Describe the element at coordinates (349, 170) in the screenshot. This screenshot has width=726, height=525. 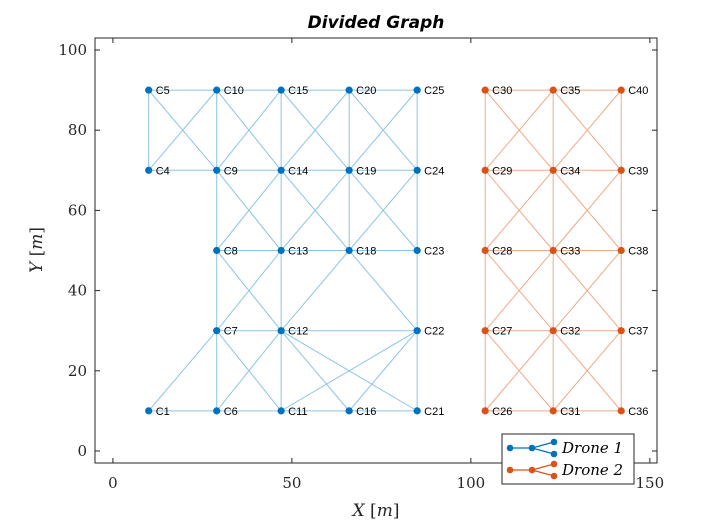
I see `node-C19` at that location.